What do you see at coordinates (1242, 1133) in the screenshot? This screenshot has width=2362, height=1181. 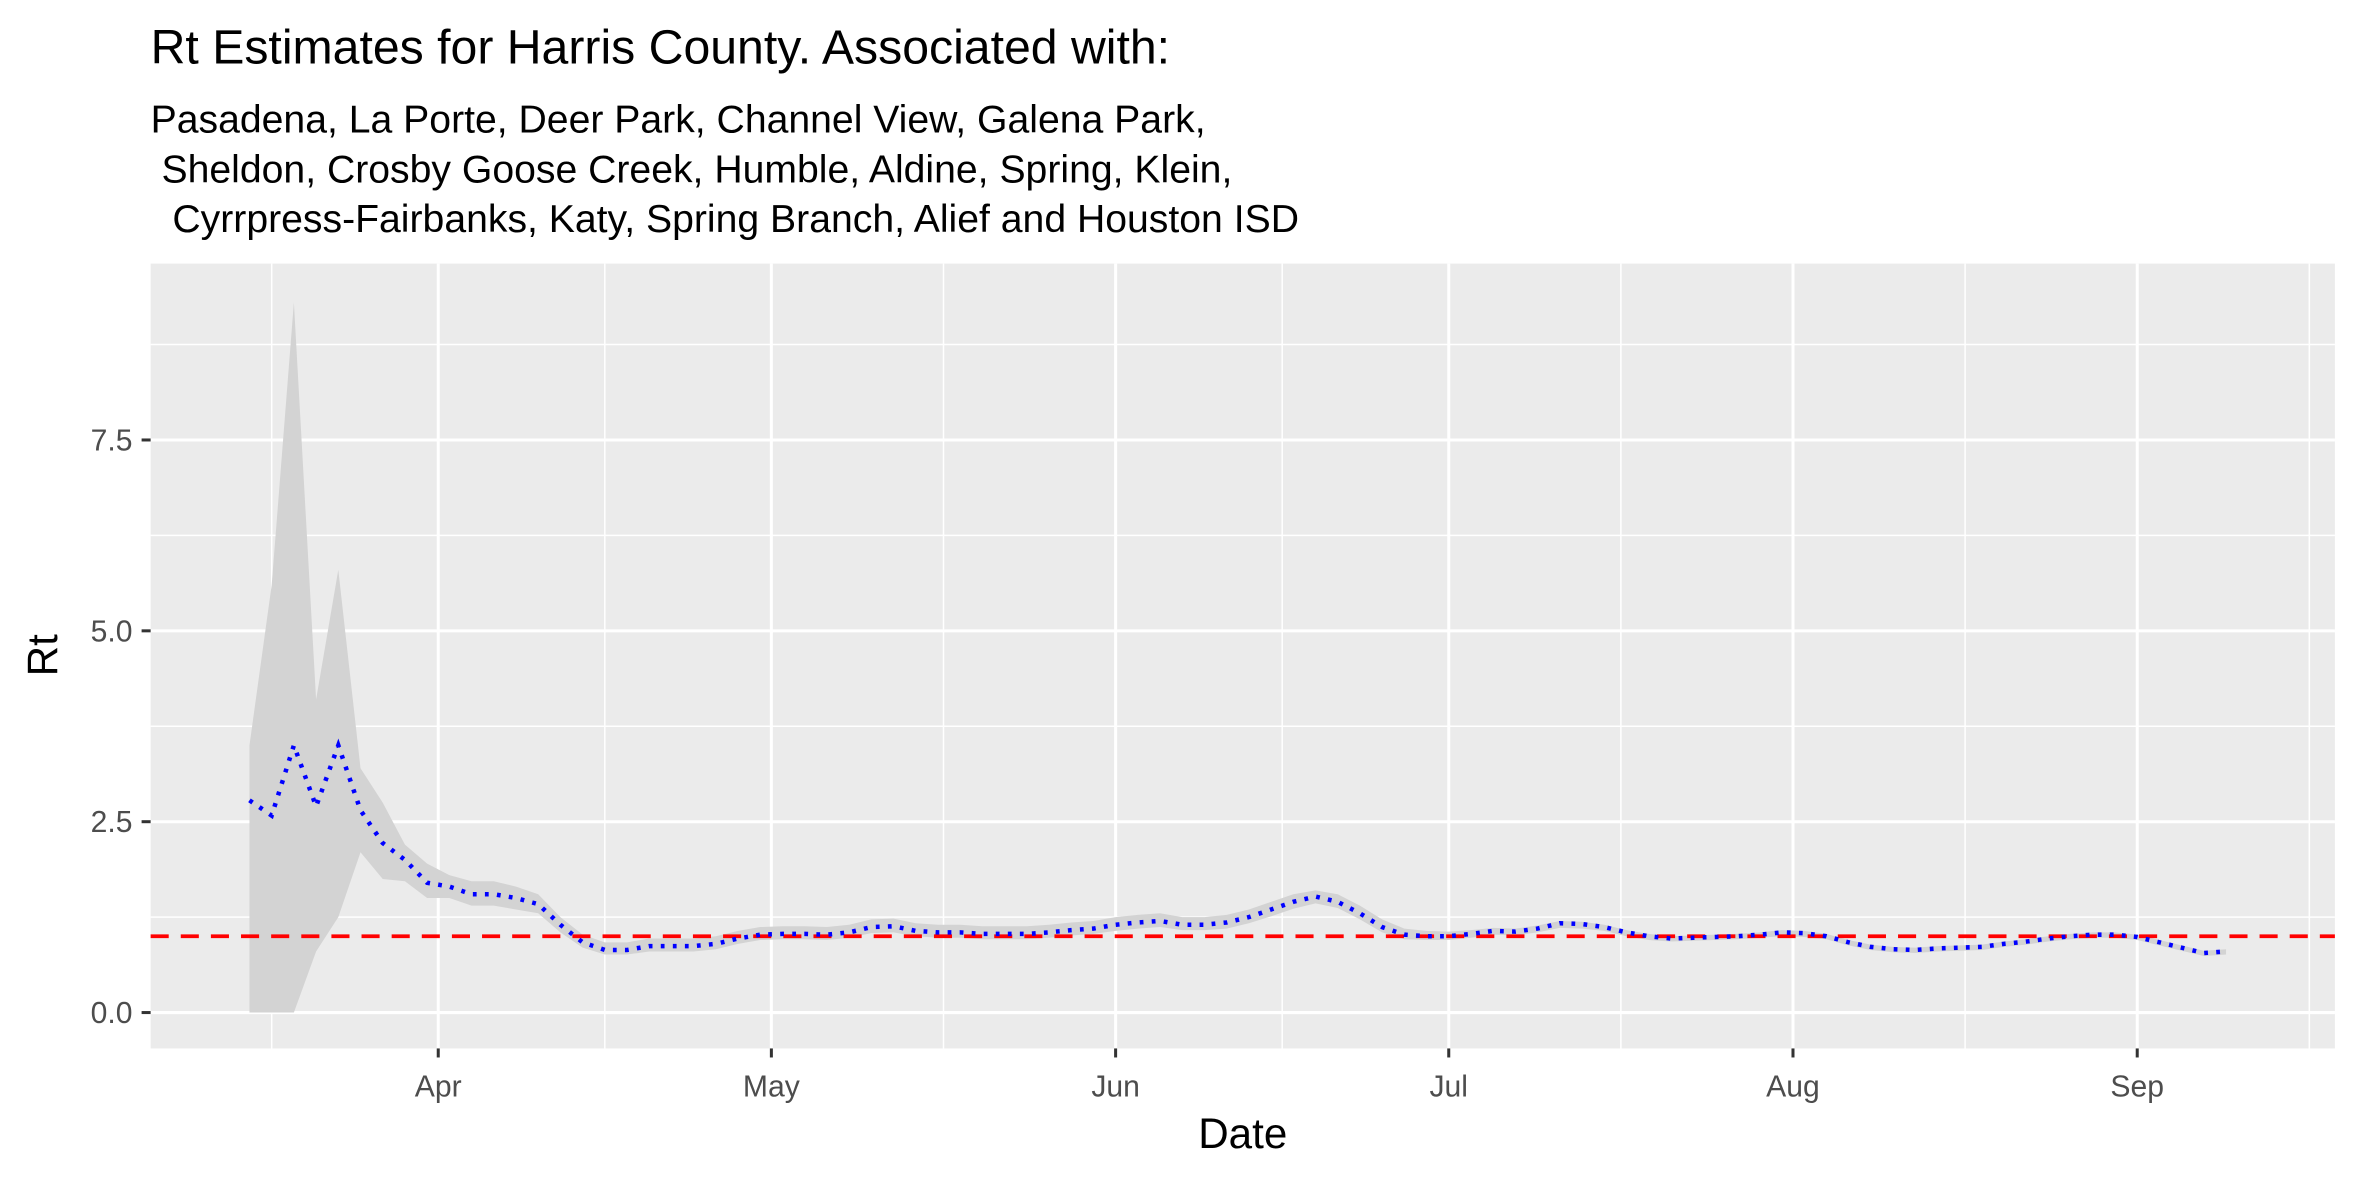 I see `x-axis-label: Date` at bounding box center [1242, 1133].